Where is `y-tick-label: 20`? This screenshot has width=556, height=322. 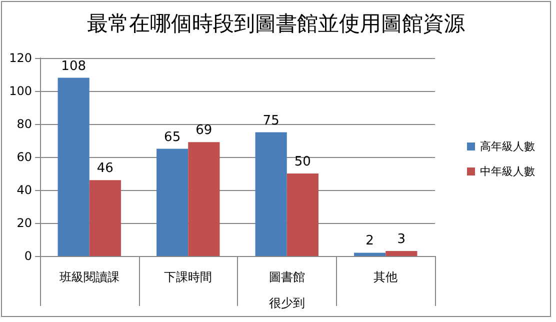
y-tick-label: 20 is located at coordinates (24, 223).